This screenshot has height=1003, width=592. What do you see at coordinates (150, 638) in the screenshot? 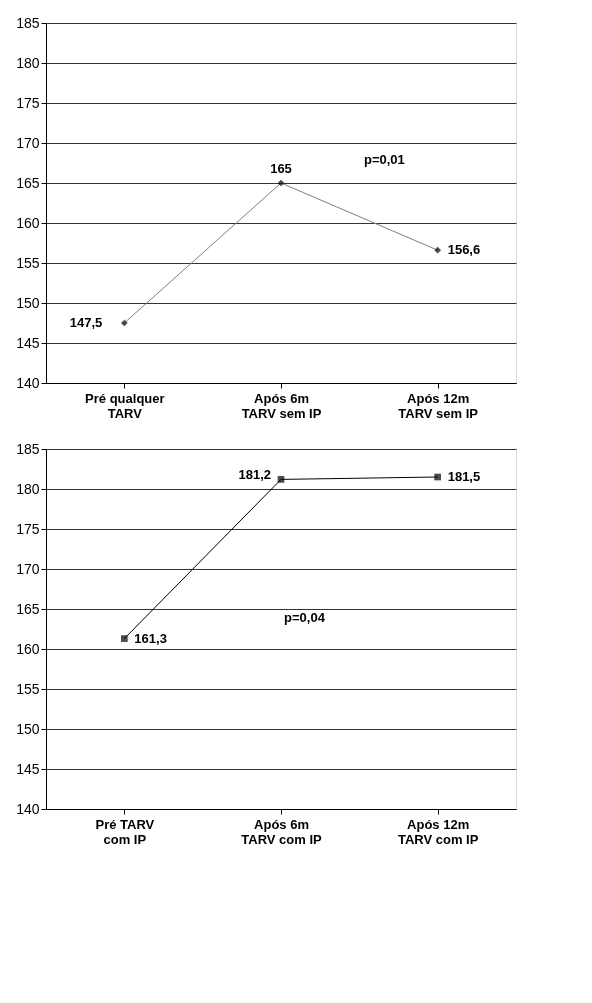
I see `data-label: 161,3` at bounding box center [150, 638].